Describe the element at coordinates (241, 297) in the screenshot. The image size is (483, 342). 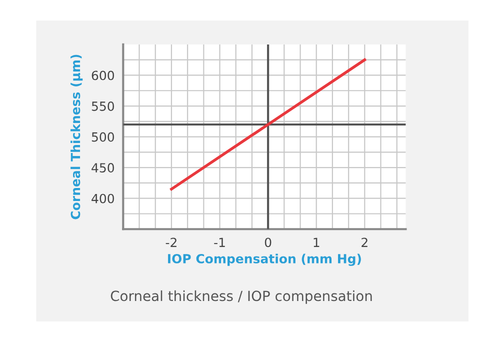
I see `text: Corneal thickness / IOP compensation` at that location.